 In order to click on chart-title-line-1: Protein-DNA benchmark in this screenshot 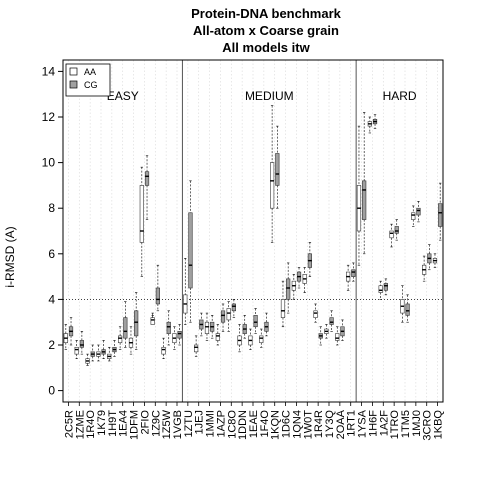, I will do `click(266, 13)`.